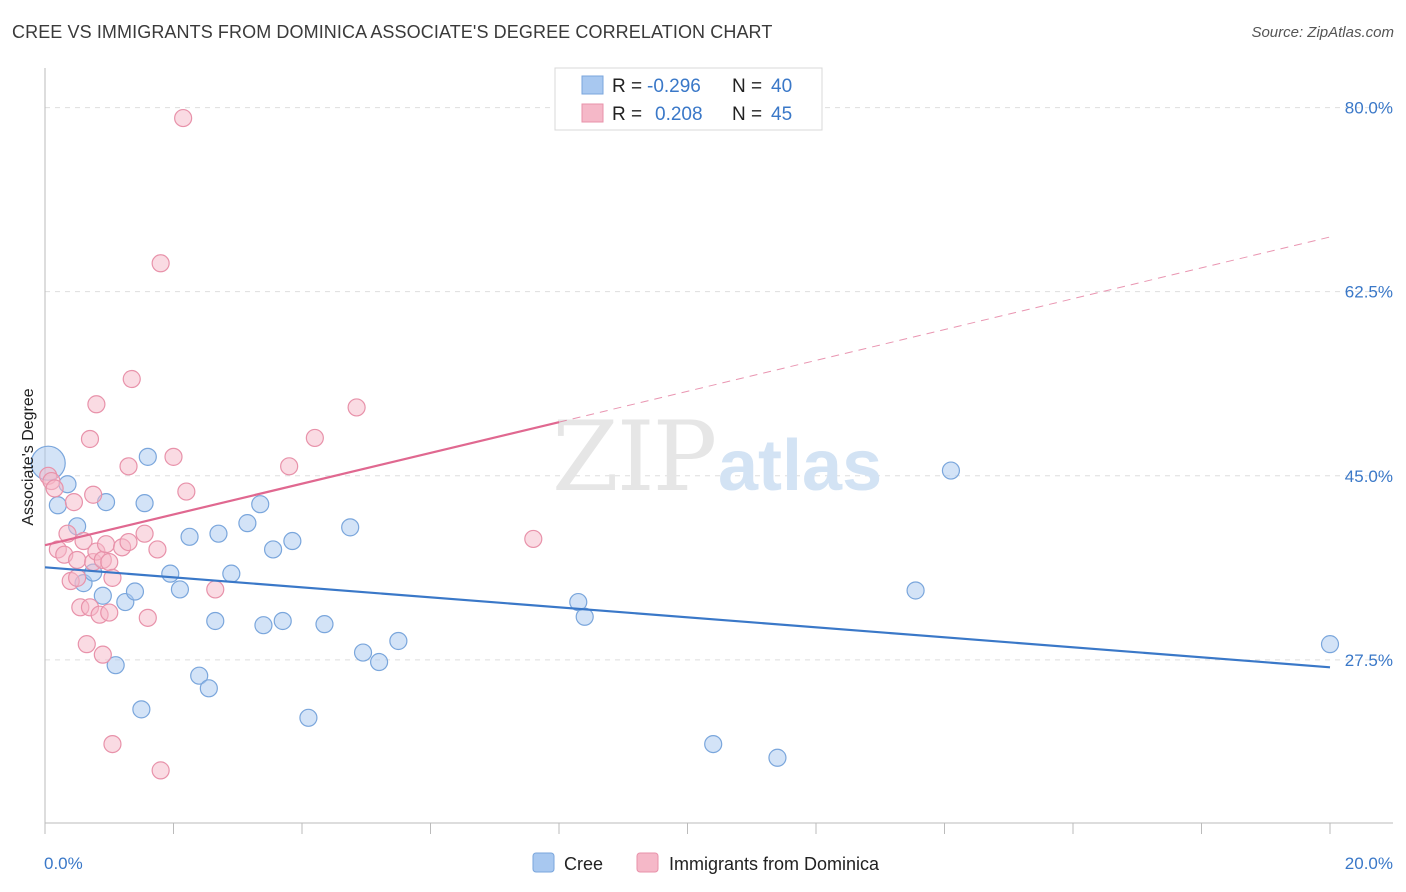  Describe the element at coordinates (1369, 292) in the screenshot. I see `y-tick-label: 62.5%` at that location.